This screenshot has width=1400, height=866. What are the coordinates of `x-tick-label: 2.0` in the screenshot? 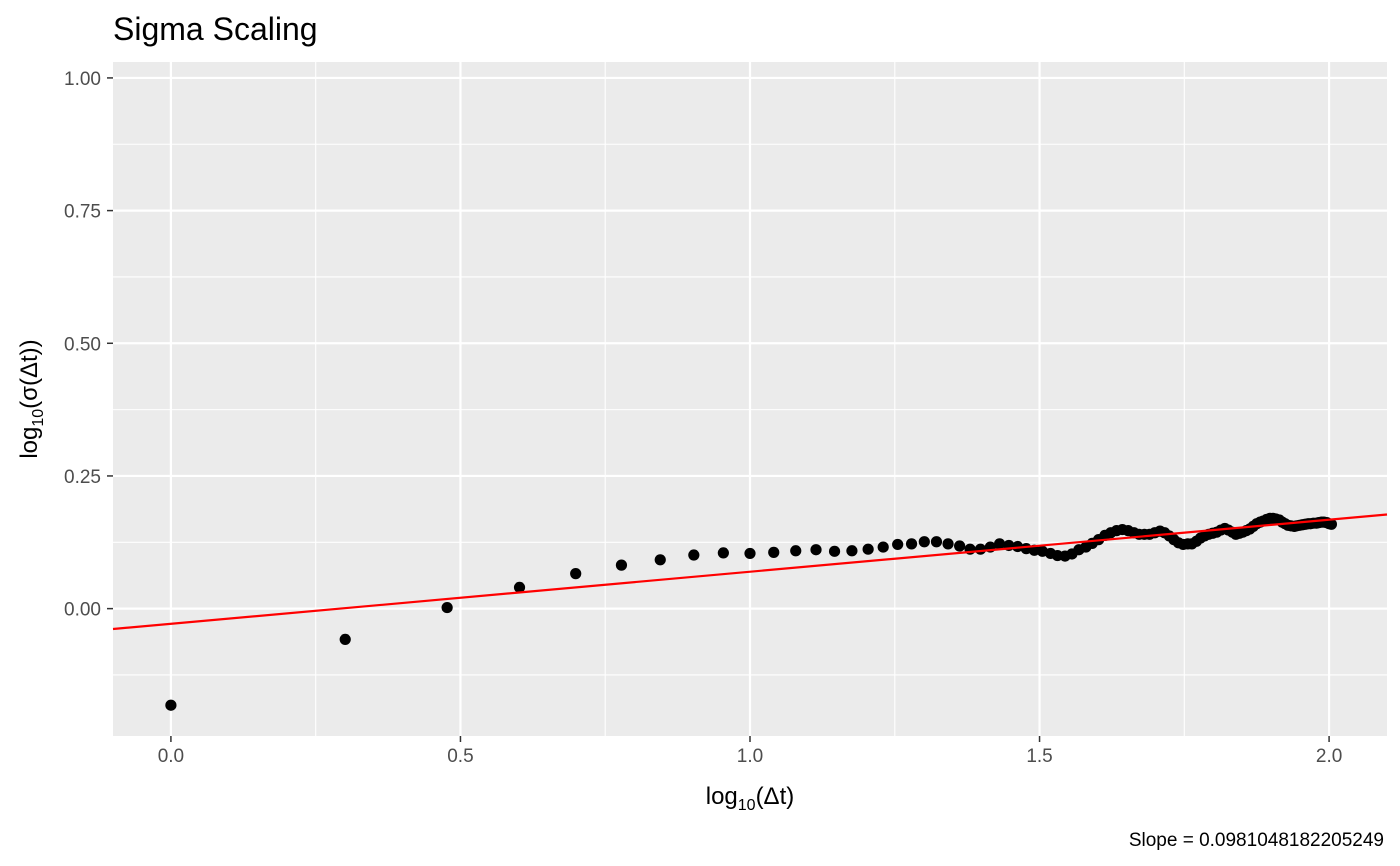 It's located at (1329, 756).